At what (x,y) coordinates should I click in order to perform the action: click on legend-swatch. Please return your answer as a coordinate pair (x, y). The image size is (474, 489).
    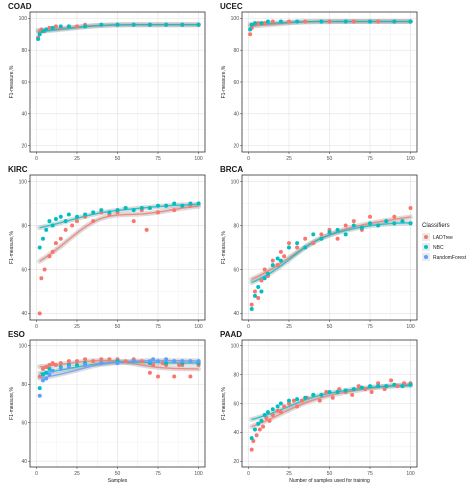
    Looking at the image, I should click on (426, 257).